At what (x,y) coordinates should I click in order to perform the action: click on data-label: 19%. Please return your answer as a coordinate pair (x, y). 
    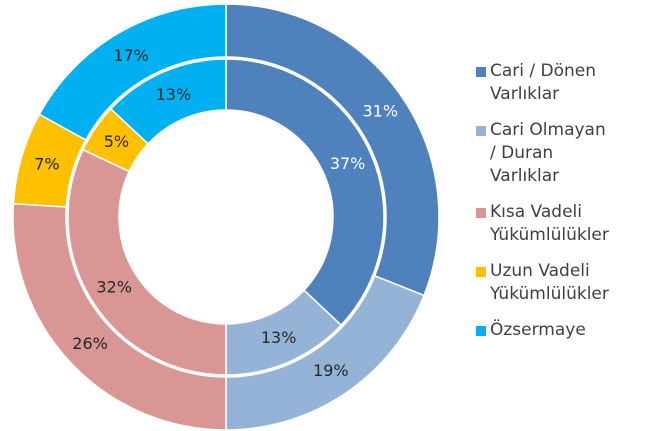
    Looking at the image, I should click on (331, 370).